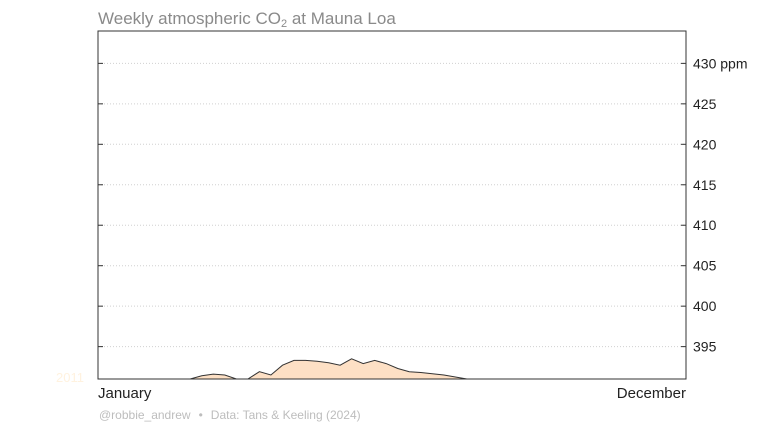  Describe the element at coordinates (705, 266) in the screenshot. I see `y-tick-label: 405` at that location.